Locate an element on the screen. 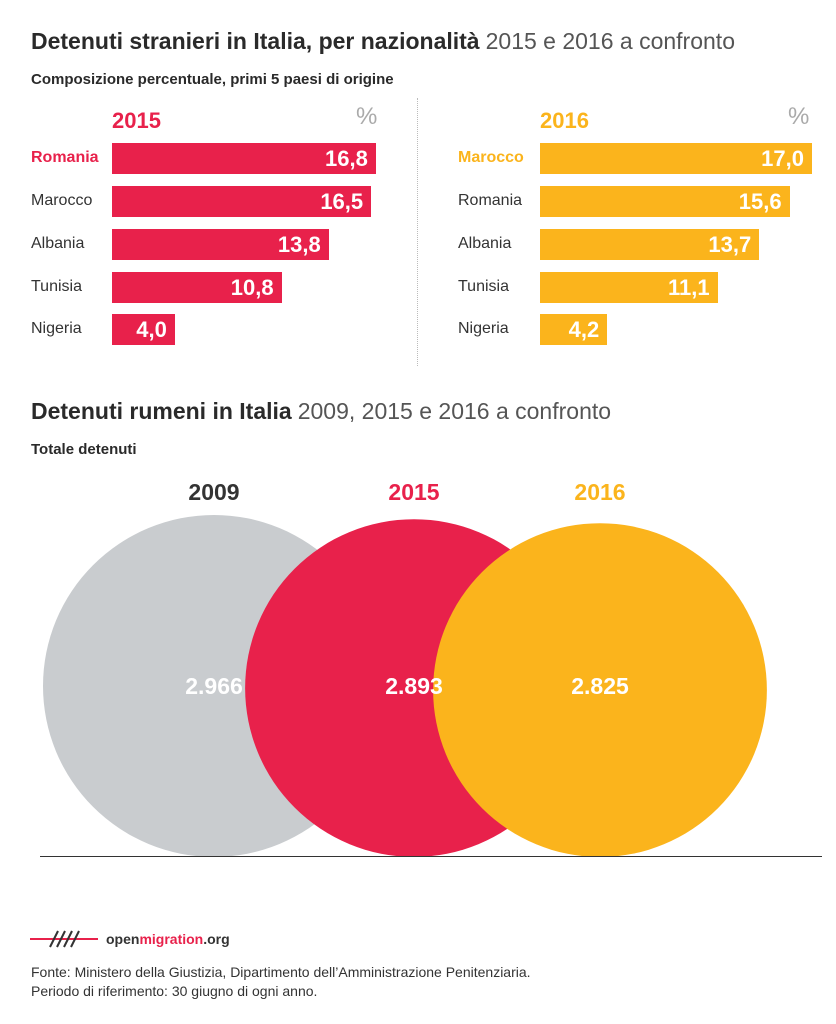 The image size is (836, 1024). bar: 16,5 is located at coordinates (242, 201).